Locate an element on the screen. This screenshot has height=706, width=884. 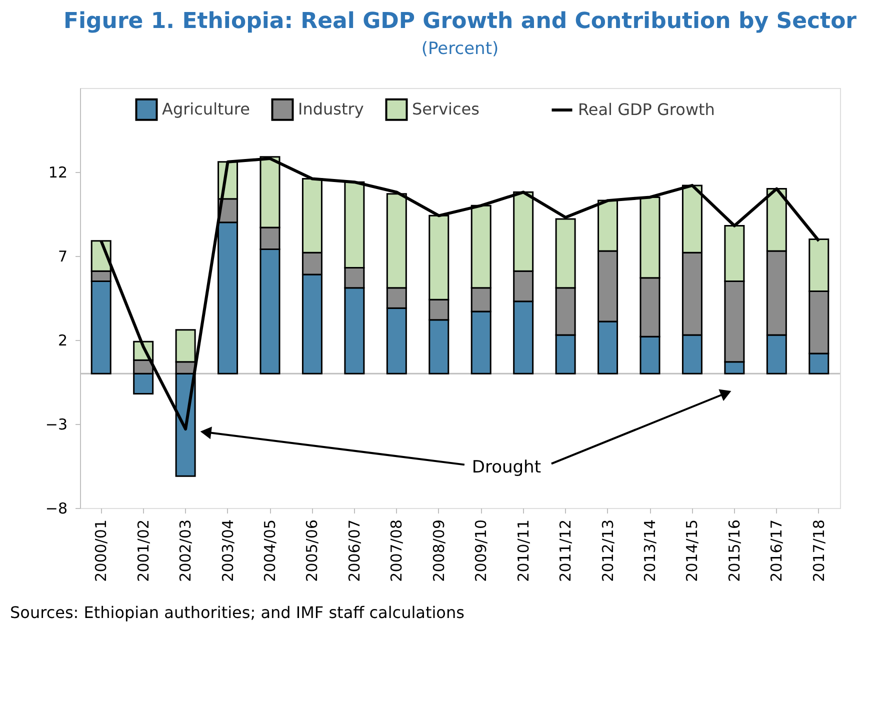
x-tick-label: 2017/18 is located at coordinates (819, 551).